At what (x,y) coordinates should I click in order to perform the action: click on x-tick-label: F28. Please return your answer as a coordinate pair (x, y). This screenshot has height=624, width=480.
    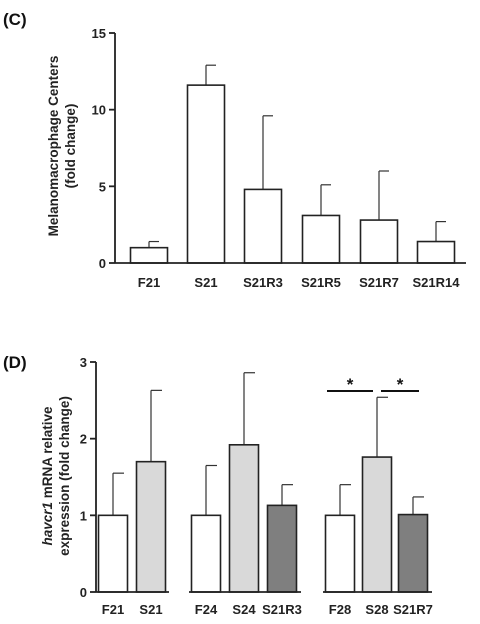
    Looking at the image, I should click on (340, 609).